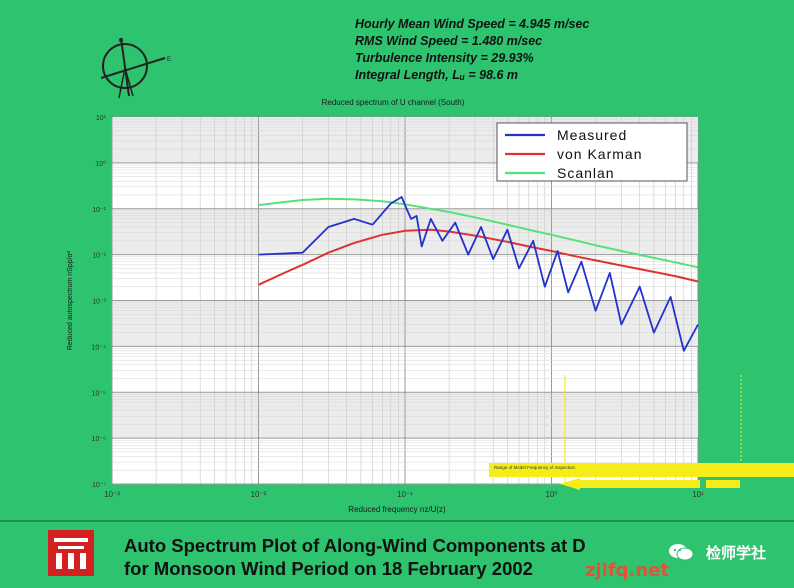 This screenshot has width=794, height=588. Describe the element at coordinates (99, 485) in the screenshot. I see `y-tick-label: 10⁻⁷` at that location.